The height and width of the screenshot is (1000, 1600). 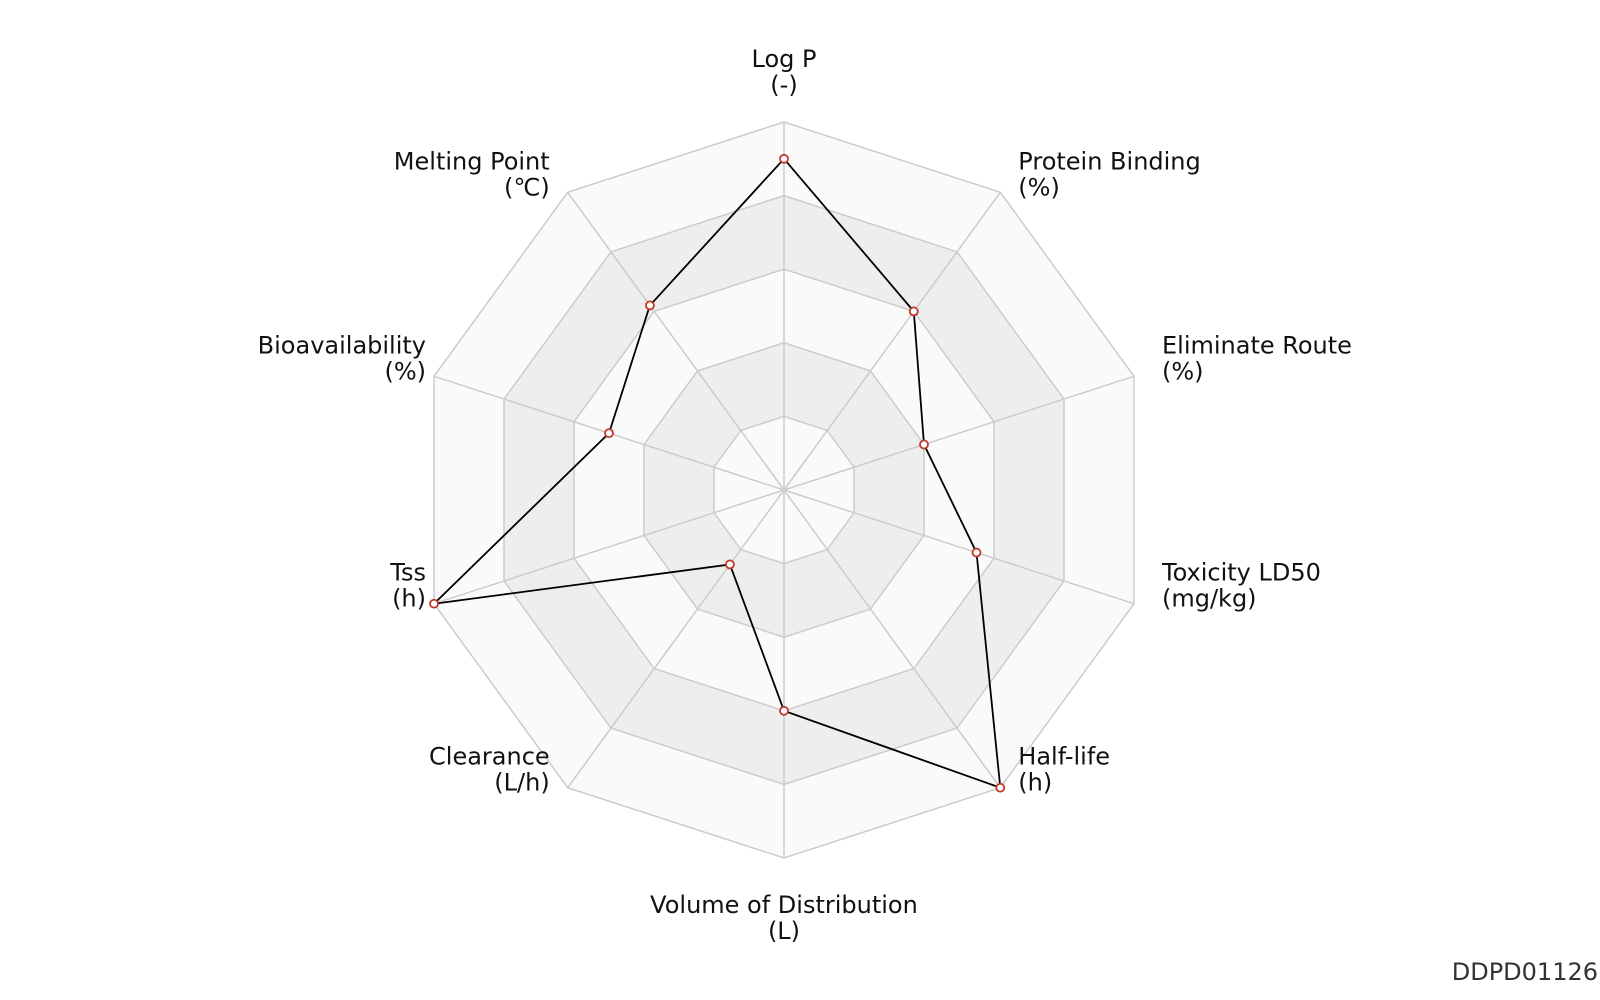 I want to click on axis-label: Volume of Distribution, so click(x=784, y=905).